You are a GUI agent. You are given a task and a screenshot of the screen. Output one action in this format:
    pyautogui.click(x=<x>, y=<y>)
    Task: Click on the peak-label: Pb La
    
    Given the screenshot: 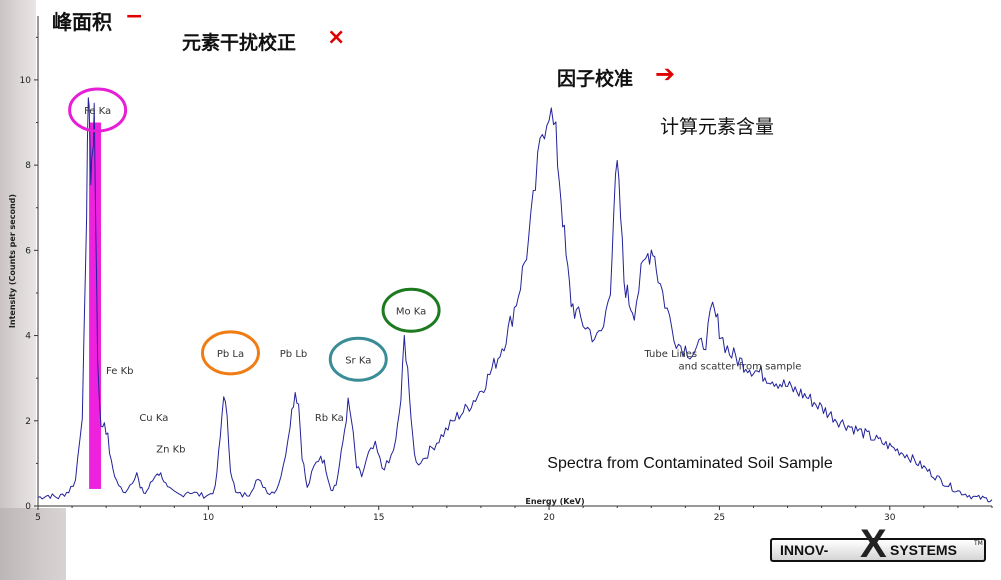 What is the action you would take?
    pyautogui.click(x=230, y=354)
    